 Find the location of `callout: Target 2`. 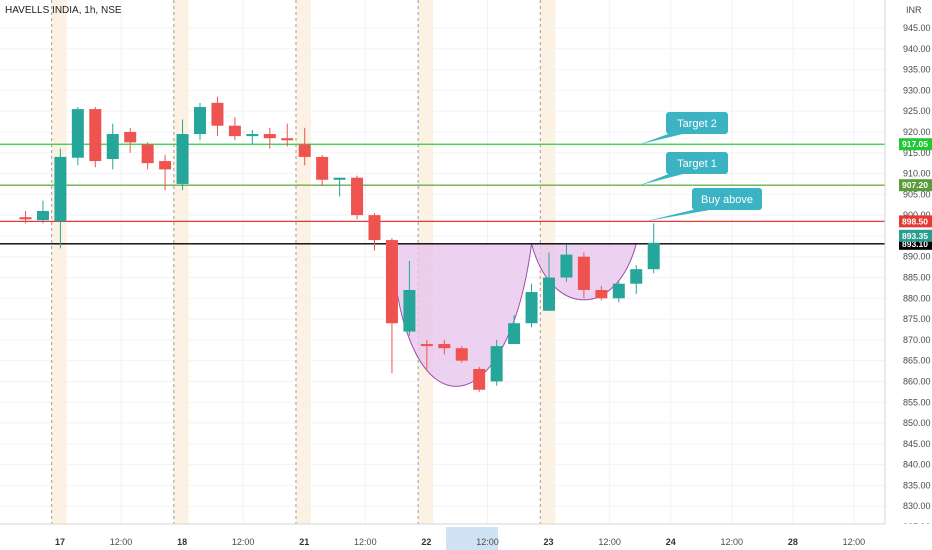

callout: Target 2 is located at coordinates (684, 128).